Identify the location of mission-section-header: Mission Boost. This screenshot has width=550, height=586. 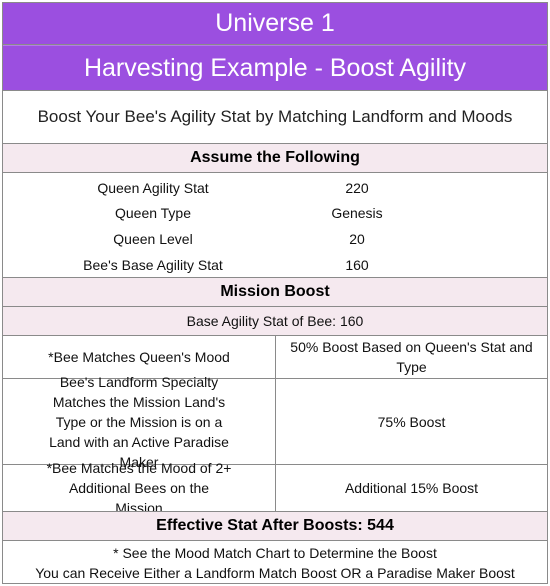
(275, 292).